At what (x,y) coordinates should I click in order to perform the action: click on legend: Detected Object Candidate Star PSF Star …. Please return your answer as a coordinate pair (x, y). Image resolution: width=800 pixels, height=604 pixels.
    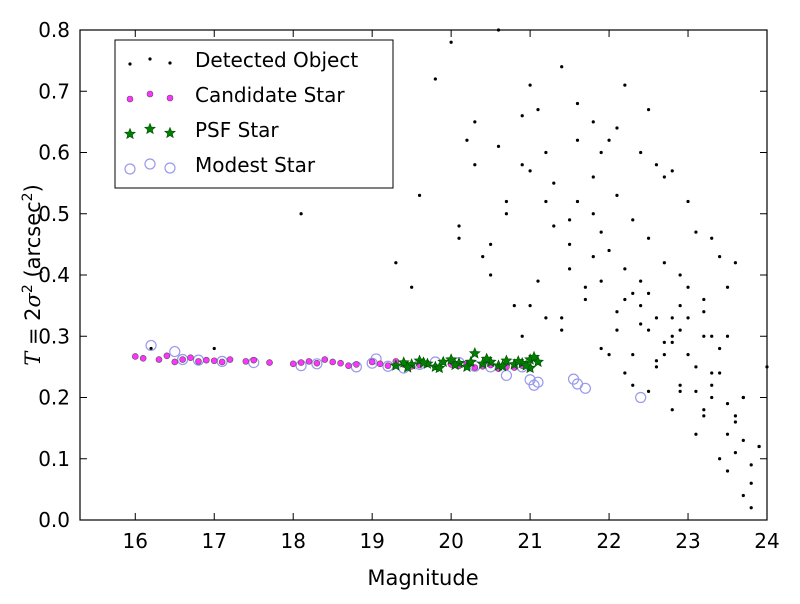
    Looking at the image, I should click on (254, 114).